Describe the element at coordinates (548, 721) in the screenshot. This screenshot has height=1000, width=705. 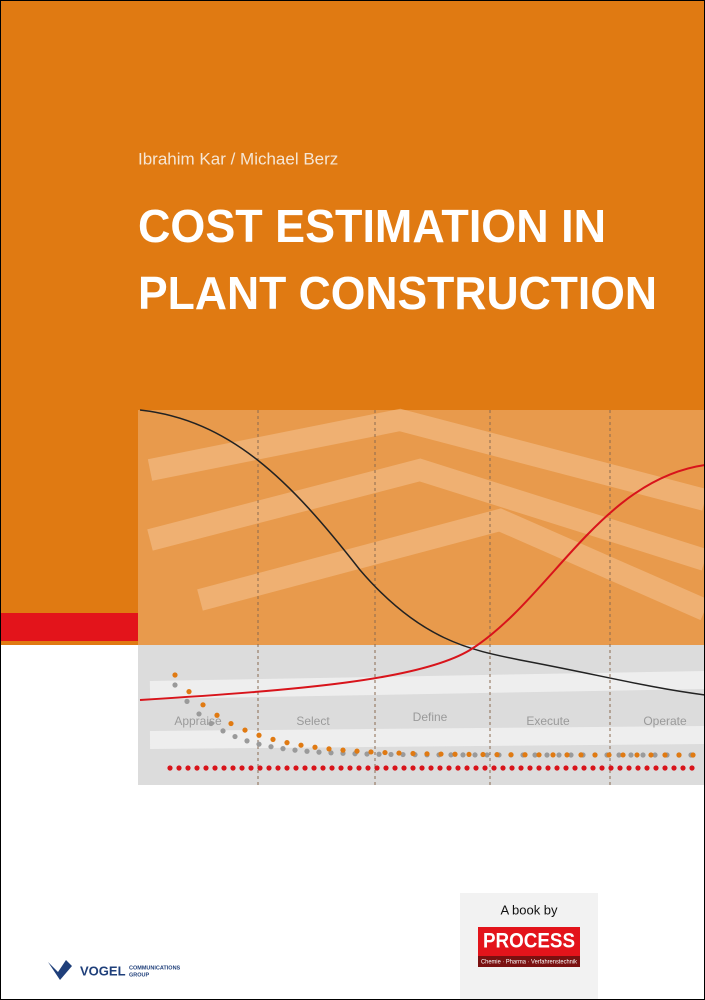
I see `phase-label: Execute` at that location.